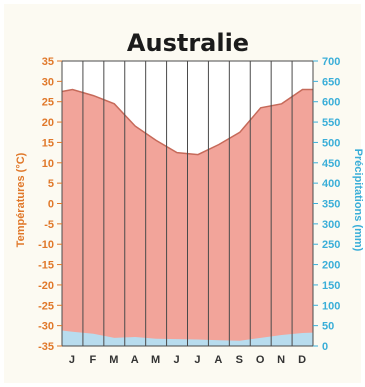 The image size is (365, 387). Describe the element at coordinates (46, 245) in the screenshot. I see `temperature-tick-label: -10` at that location.